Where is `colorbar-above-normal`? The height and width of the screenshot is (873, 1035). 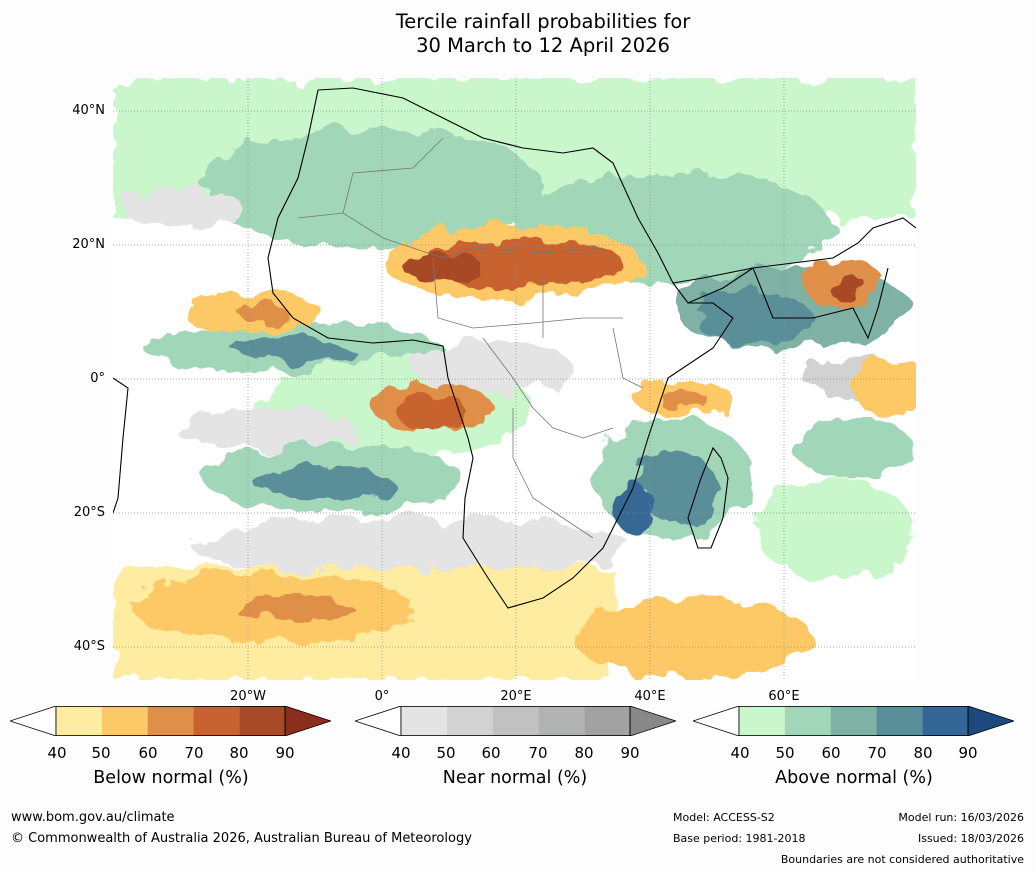 colorbar-above-normal is located at coordinates (853, 721).